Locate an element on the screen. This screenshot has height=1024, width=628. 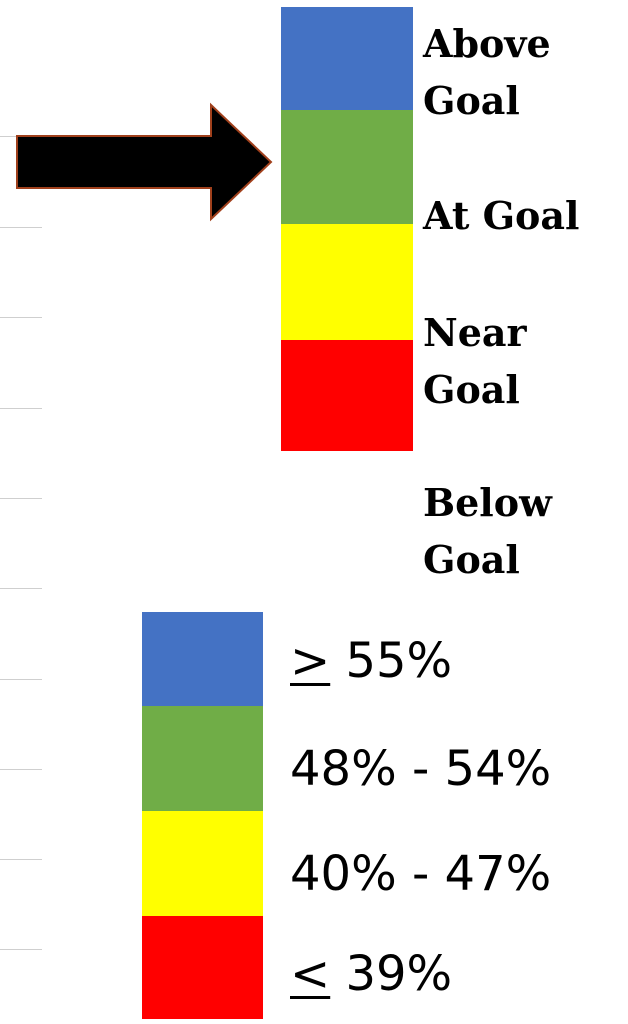
percent-label-at: 48% - 54% is located at coordinates (421, 769).